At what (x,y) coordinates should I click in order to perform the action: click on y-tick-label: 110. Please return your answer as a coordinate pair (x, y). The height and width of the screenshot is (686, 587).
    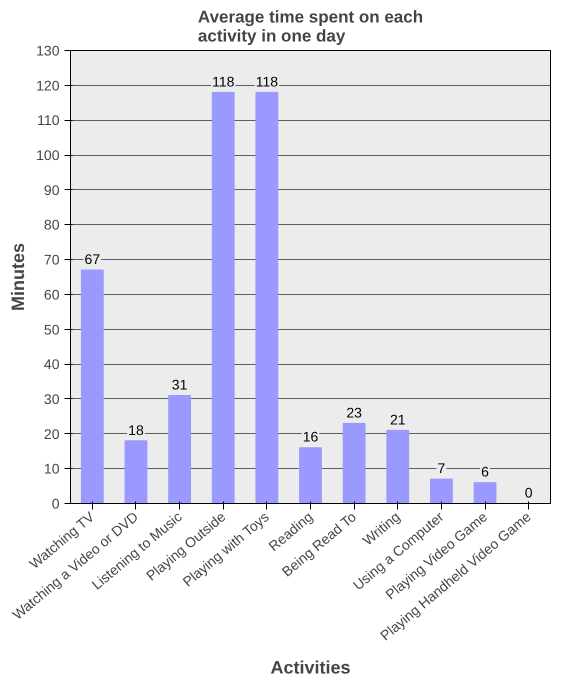
    Looking at the image, I should click on (48, 120).